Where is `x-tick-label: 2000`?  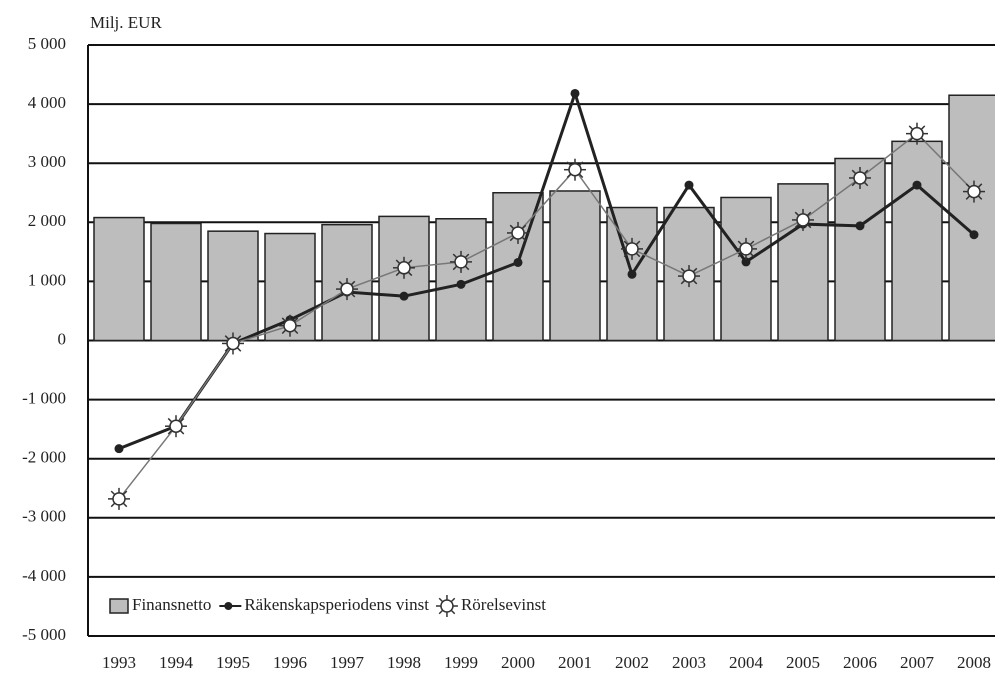 x-tick-label: 2000 is located at coordinates (518, 662).